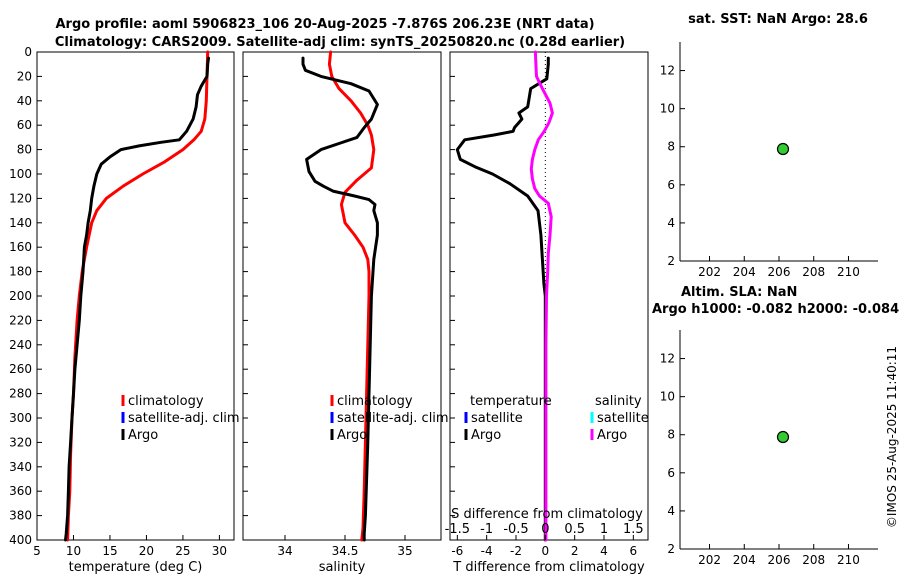 This screenshot has height=580, width=900. I want to click on difference-secondary-xtick-label: 1.5, so click(633, 529).